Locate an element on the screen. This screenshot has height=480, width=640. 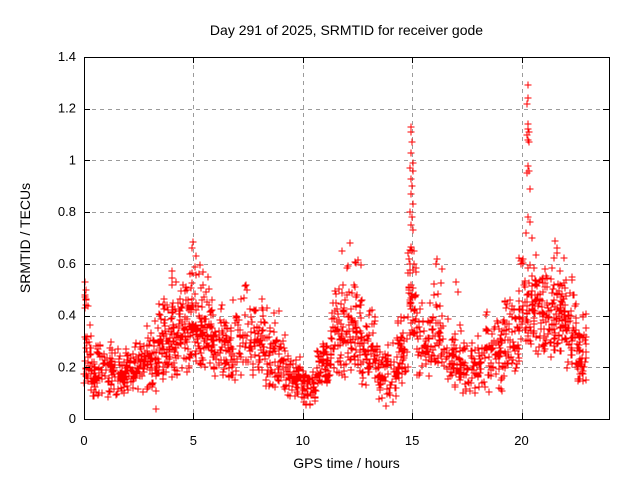
y-tick-label: 1.4 is located at coordinates (67, 56).